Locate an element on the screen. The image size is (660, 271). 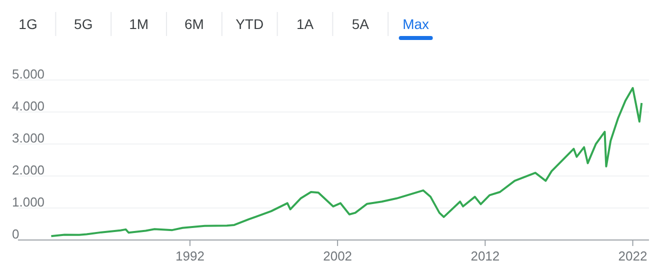
y-tick-label: 4.000 is located at coordinates (28, 106).